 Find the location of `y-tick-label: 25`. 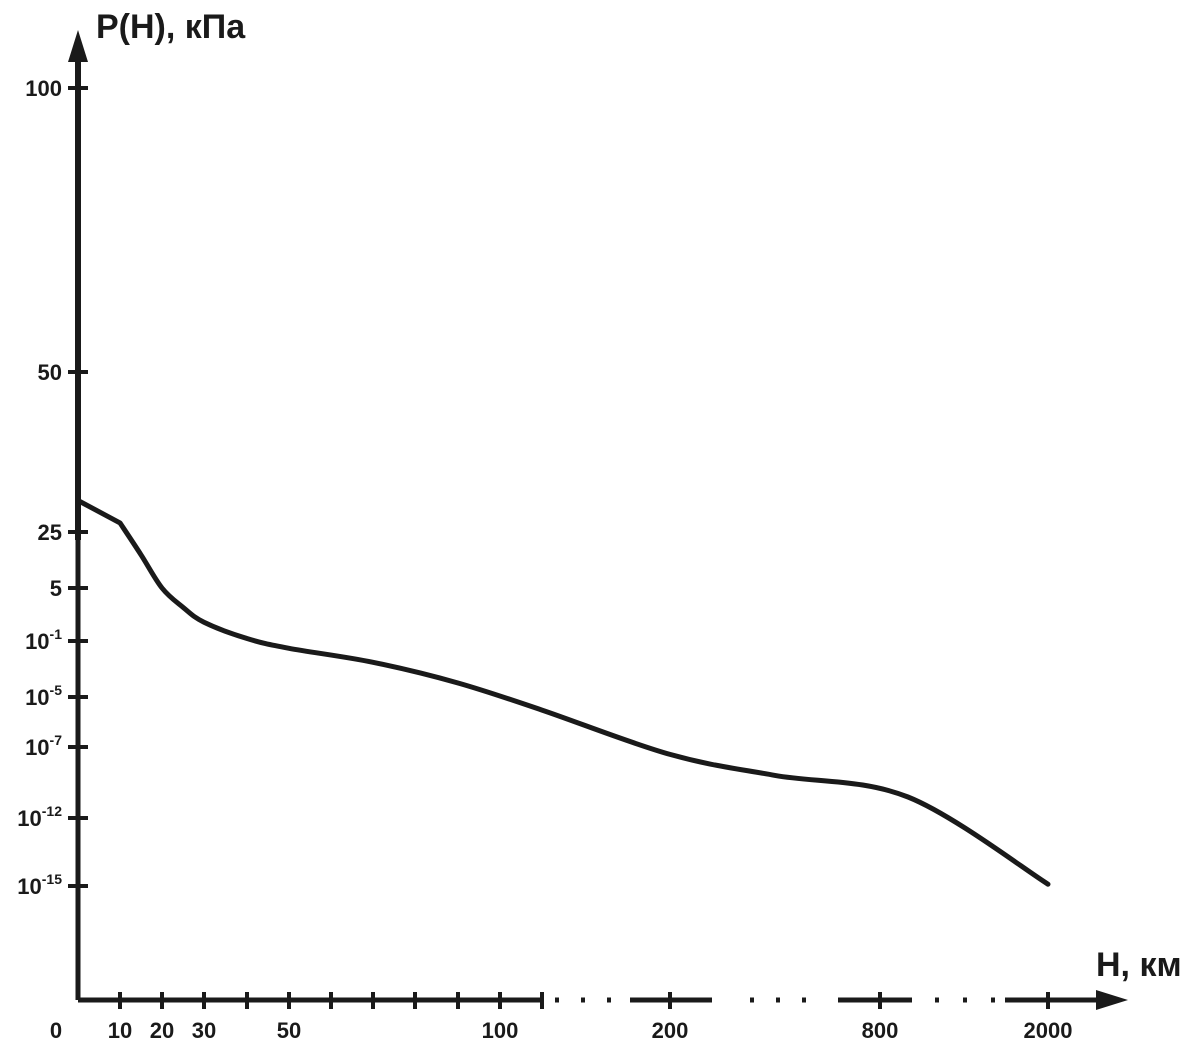

y-tick-label: 25 is located at coordinates (50, 532).